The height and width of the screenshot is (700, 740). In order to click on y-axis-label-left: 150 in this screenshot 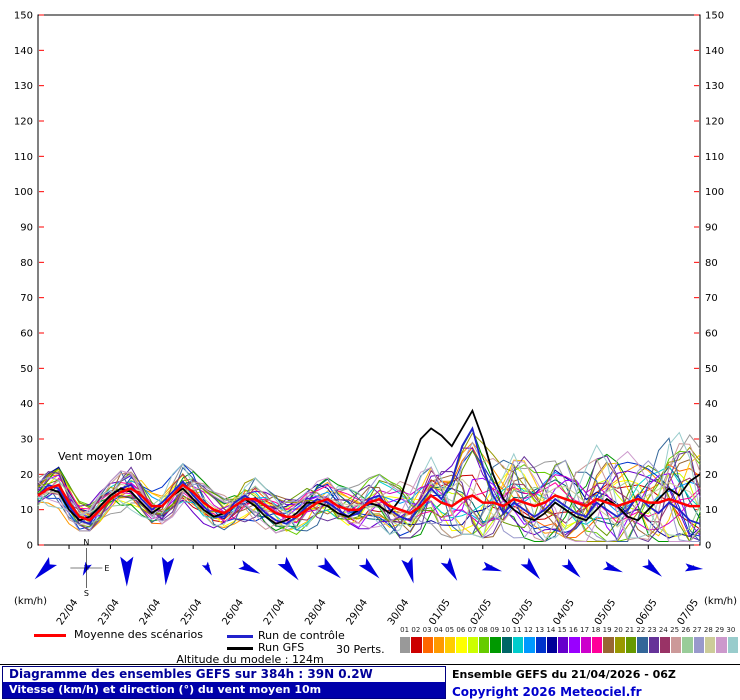, I will do `click(23, 16)`.